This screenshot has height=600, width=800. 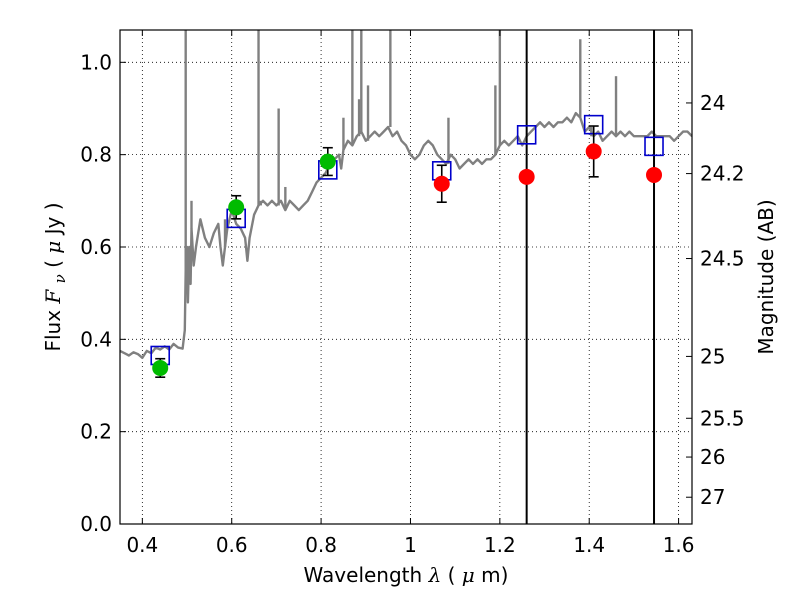 What do you see at coordinates (722, 174) in the screenshot?
I see `y2-tick-label: 24.2` at bounding box center [722, 174].